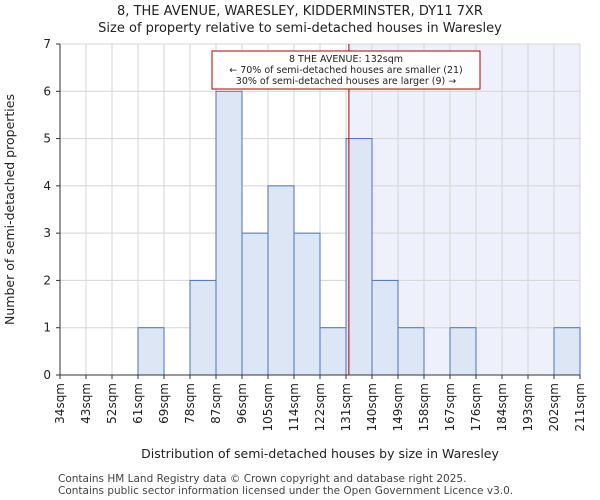 This screenshot has width=600, height=500. I want to click on x-tick-label: 96sqm, so click(242, 403).